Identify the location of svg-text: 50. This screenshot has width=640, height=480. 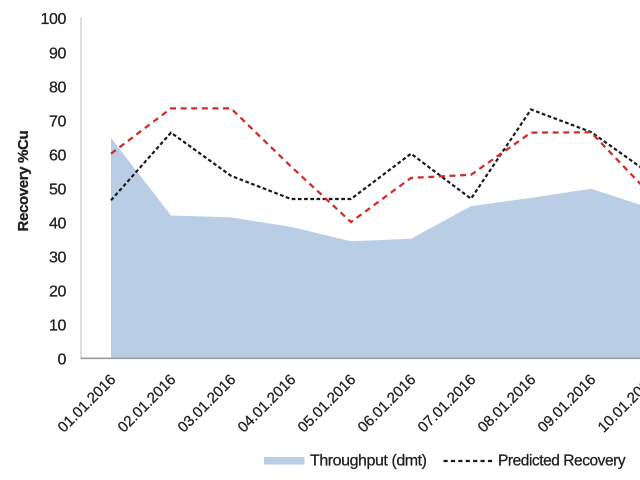
(57, 190).